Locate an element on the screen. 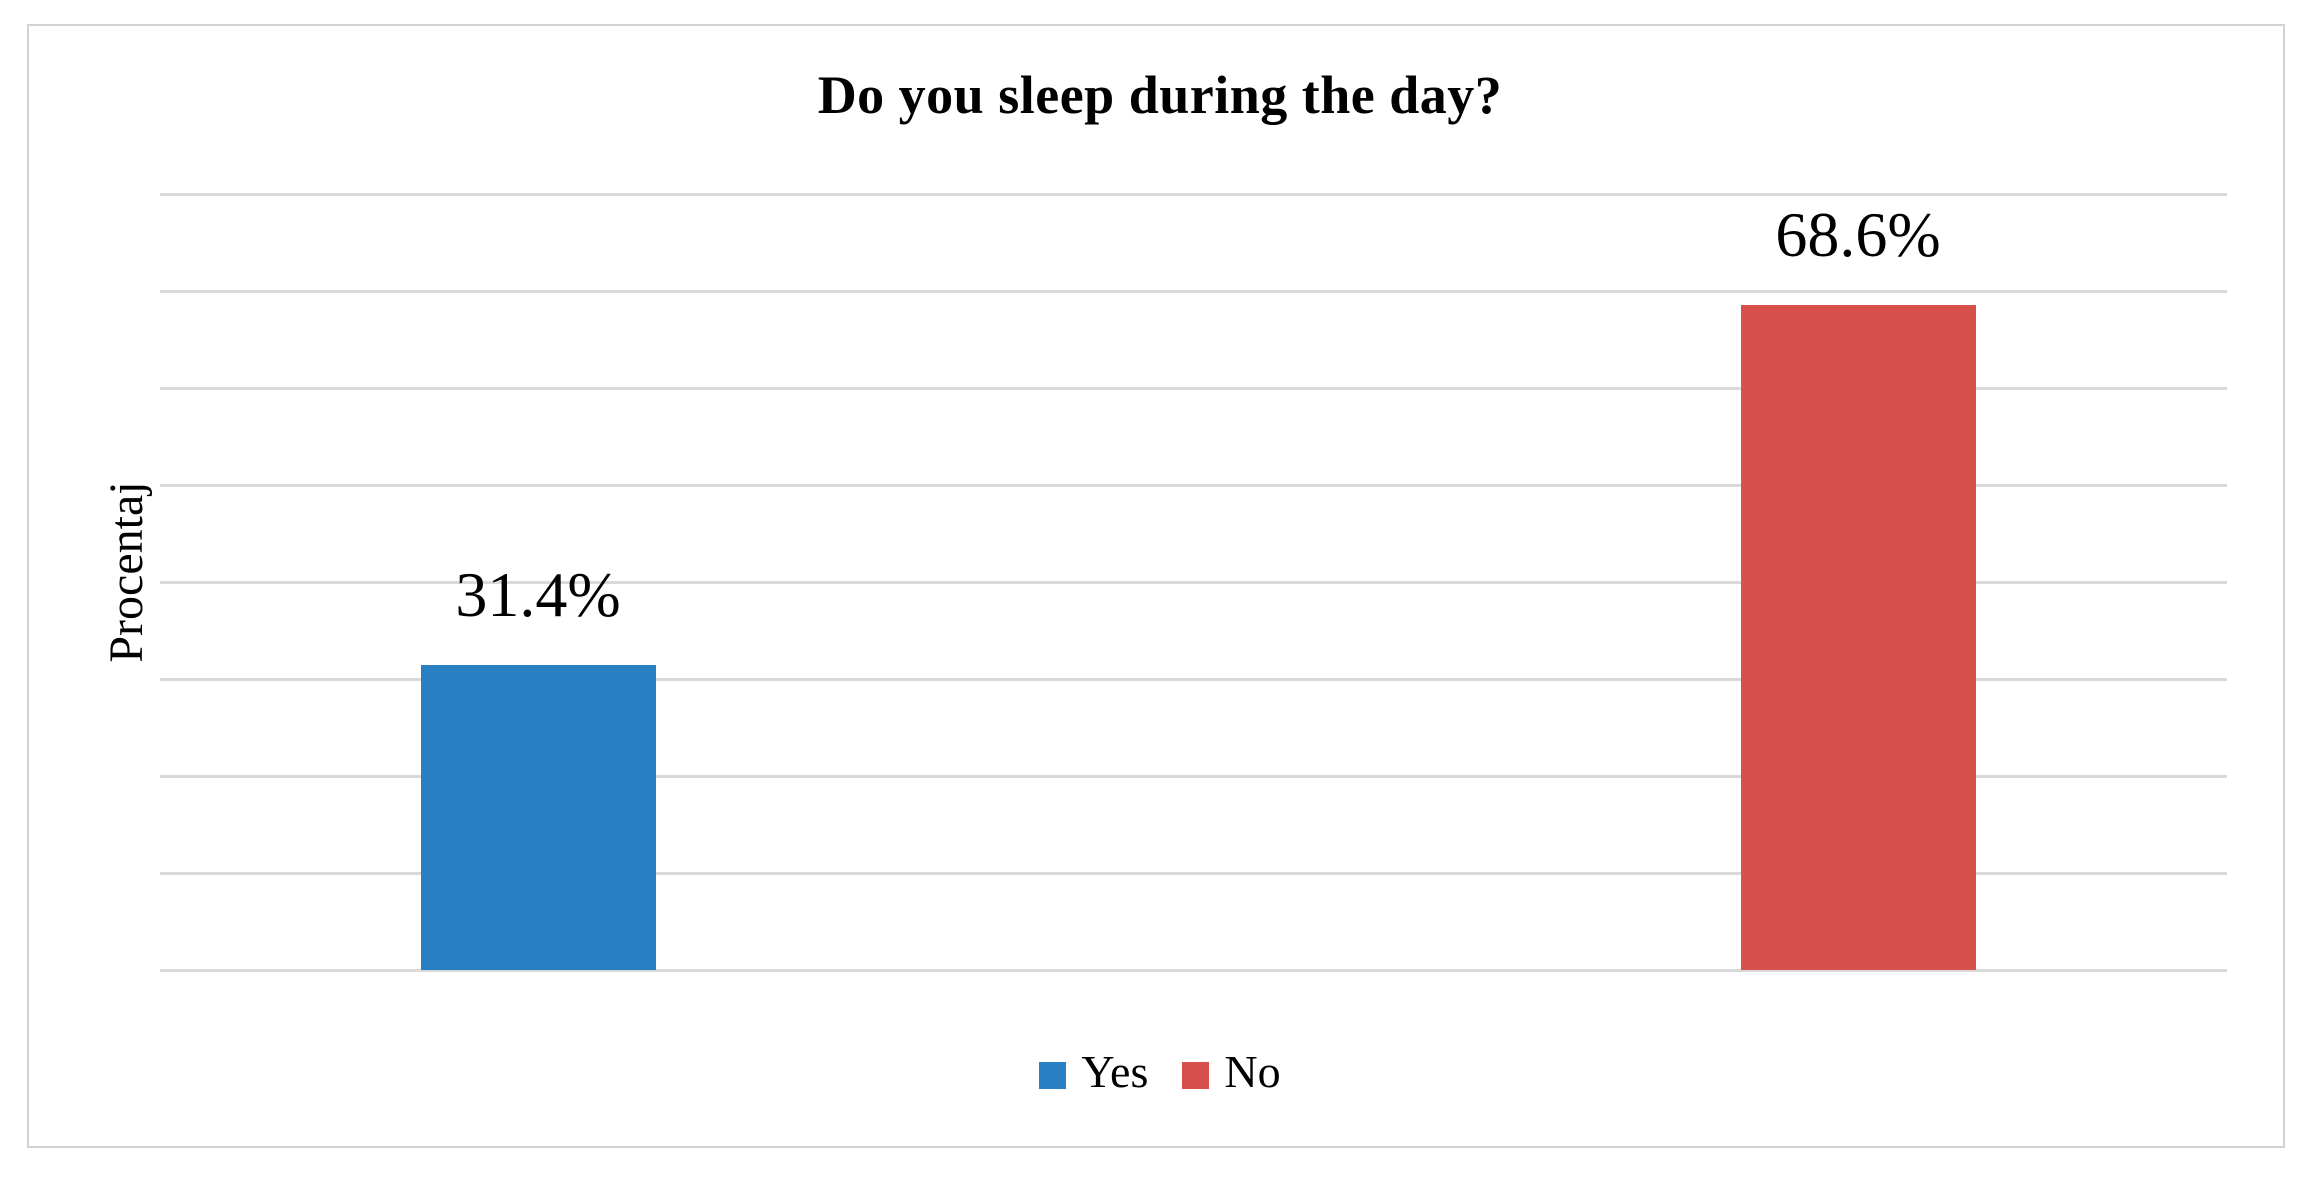 The width and height of the screenshot is (2320, 1179). legend: Yes No is located at coordinates (1160, 1072).